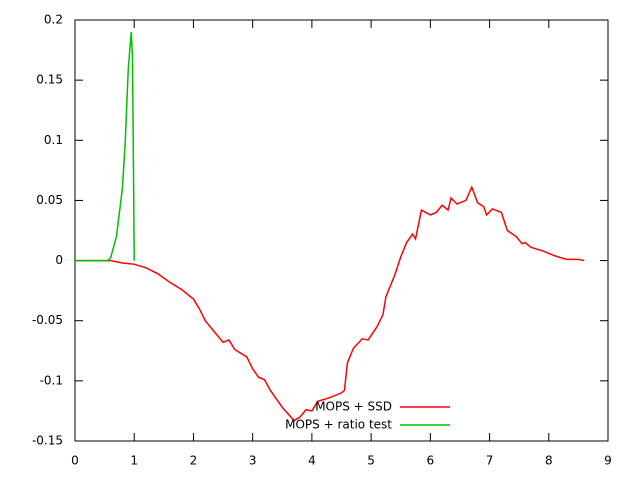 The width and height of the screenshot is (640, 480). Describe the element at coordinates (608, 461) in the screenshot. I see `x-tick-label: 9` at that location.